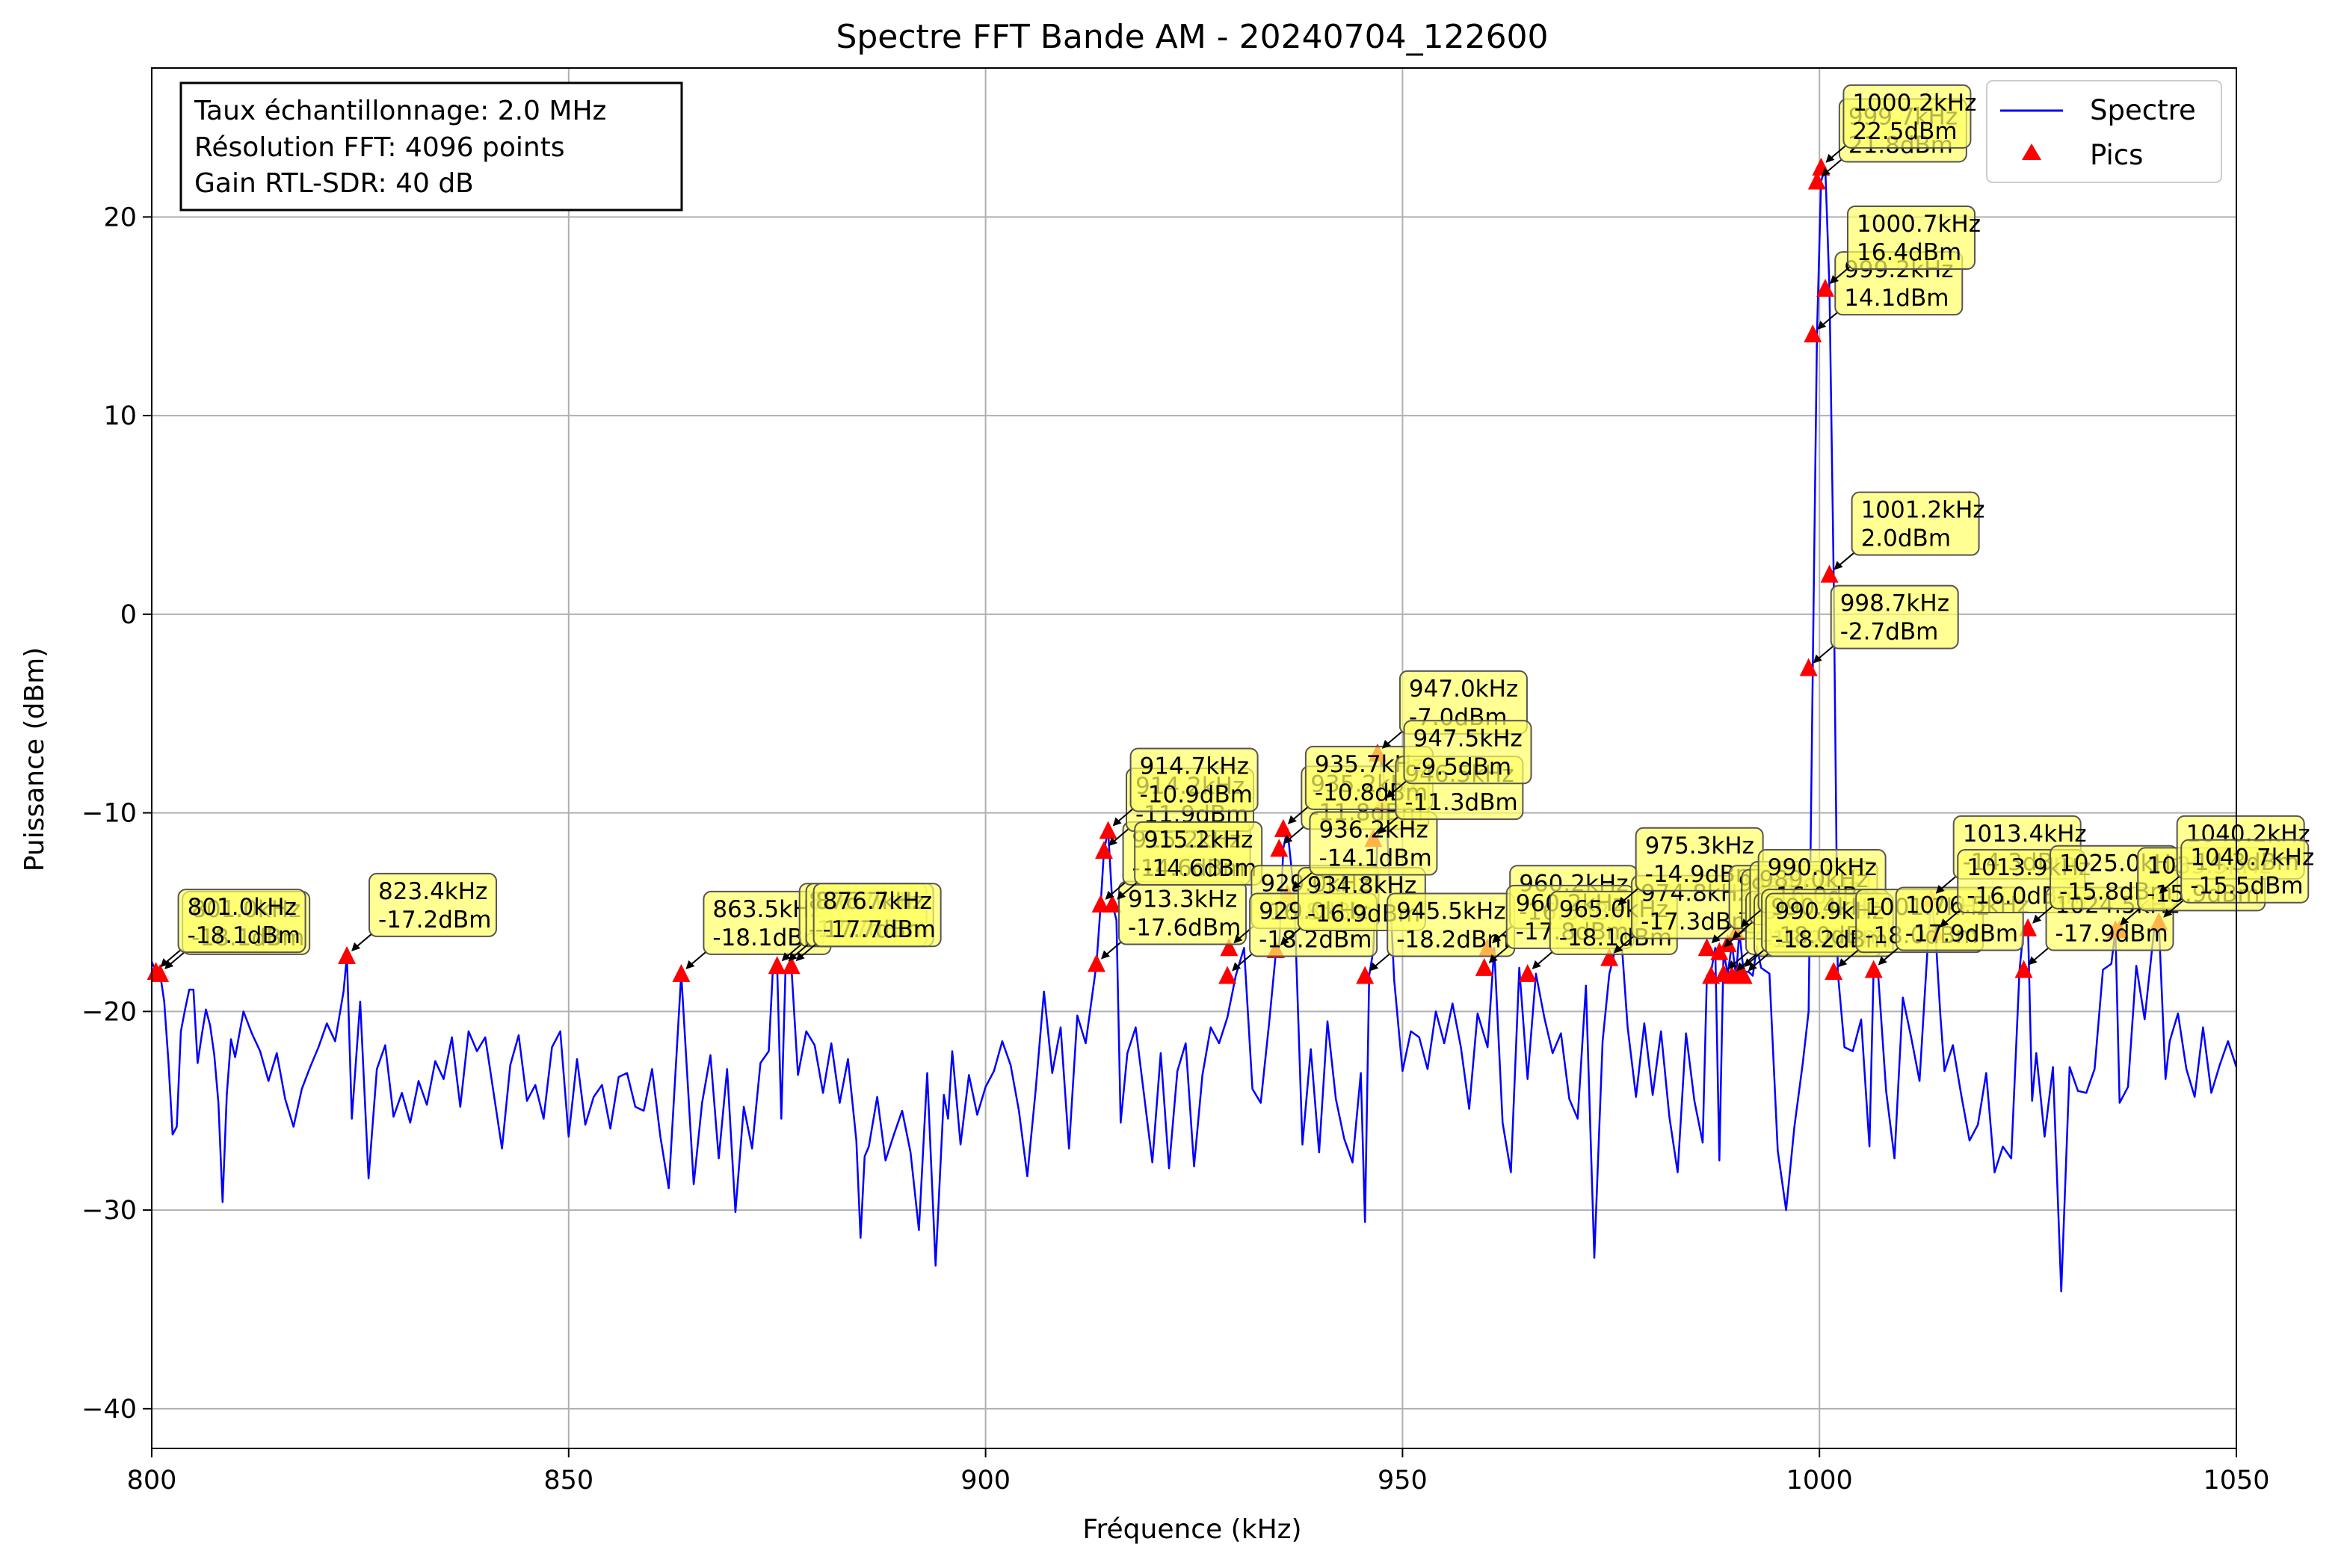 This screenshot has width=2347, height=1568. Describe the element at coordinates (869, 922) in the screenshot. I see `peak-annotation: 876.7kHz-17.7dBm` at that location.